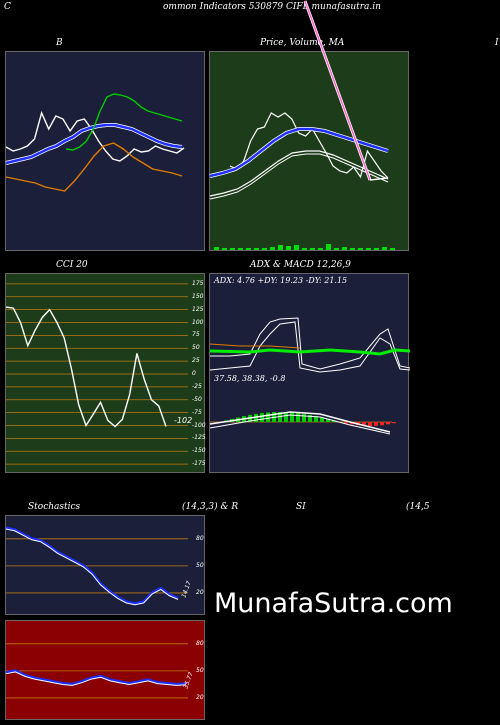 The image size is (500, 725). What do you see at coordinates (281, 280) in the screenshot?
I see `adx-readout: ADX: 4.76 +DY: 19.23 -DY: 21.15` at bounding box center [281, 280].